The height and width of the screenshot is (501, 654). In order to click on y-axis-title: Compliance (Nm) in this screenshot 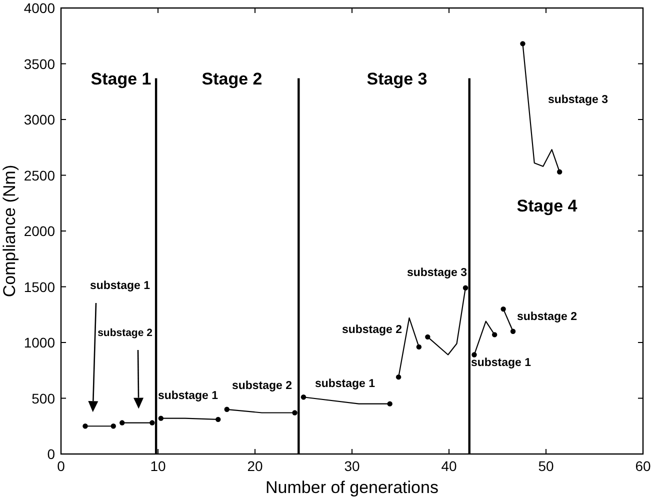, I will do `click(9, 231)`.